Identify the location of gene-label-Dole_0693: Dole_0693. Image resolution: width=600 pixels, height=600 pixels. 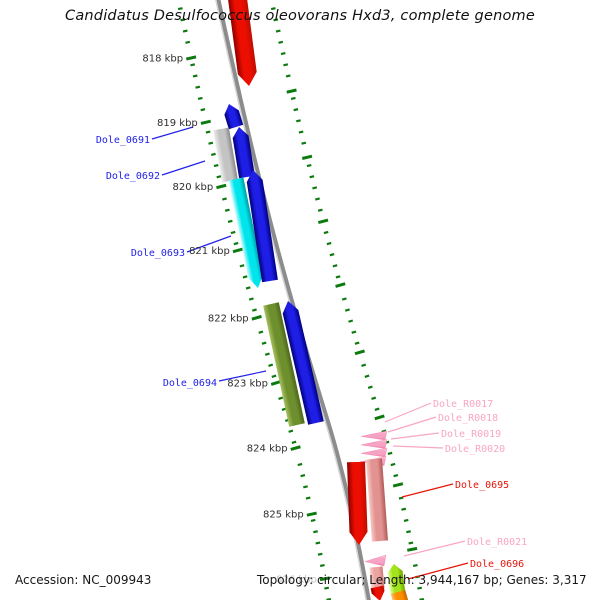
(158, 253).